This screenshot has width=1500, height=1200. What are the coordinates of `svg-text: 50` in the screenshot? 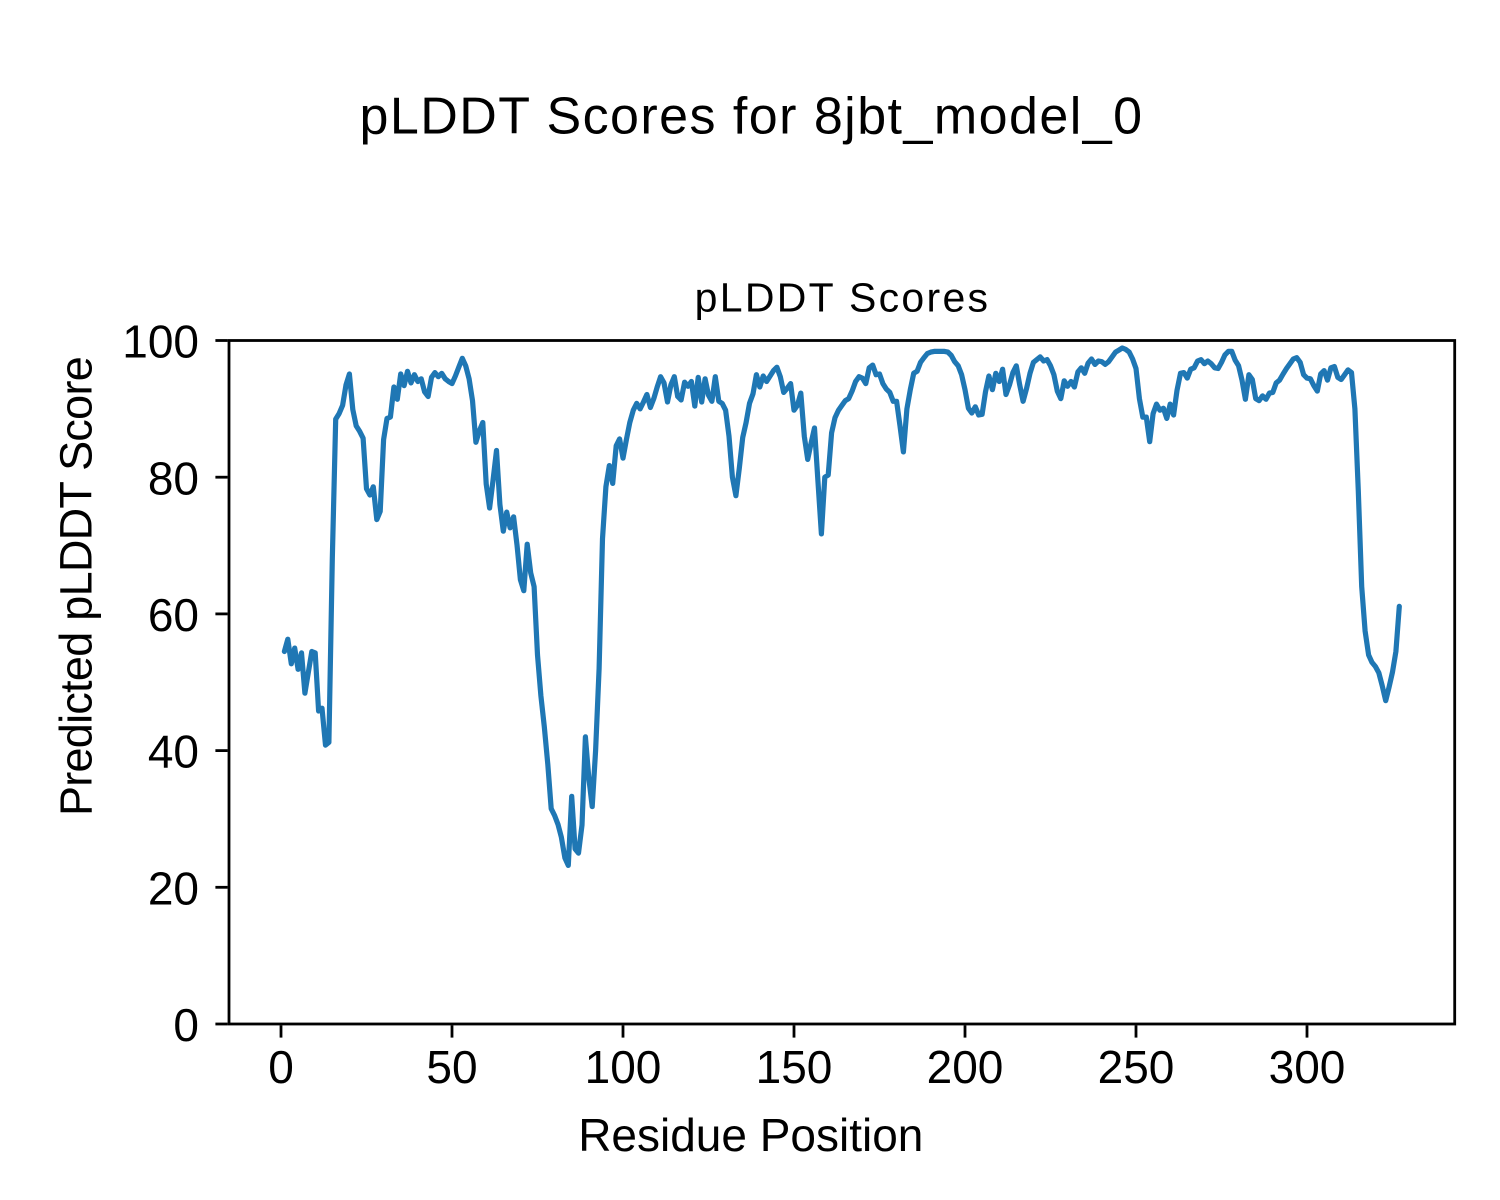 It's located at (451, 1067).